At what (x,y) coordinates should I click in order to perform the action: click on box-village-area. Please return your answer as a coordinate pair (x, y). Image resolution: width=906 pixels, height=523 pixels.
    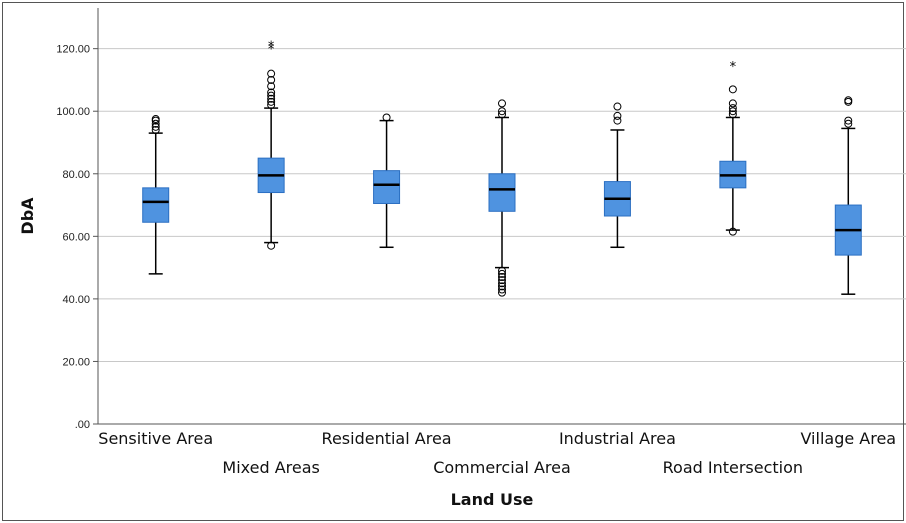
    Looking at the image, I should click on (848, 195).